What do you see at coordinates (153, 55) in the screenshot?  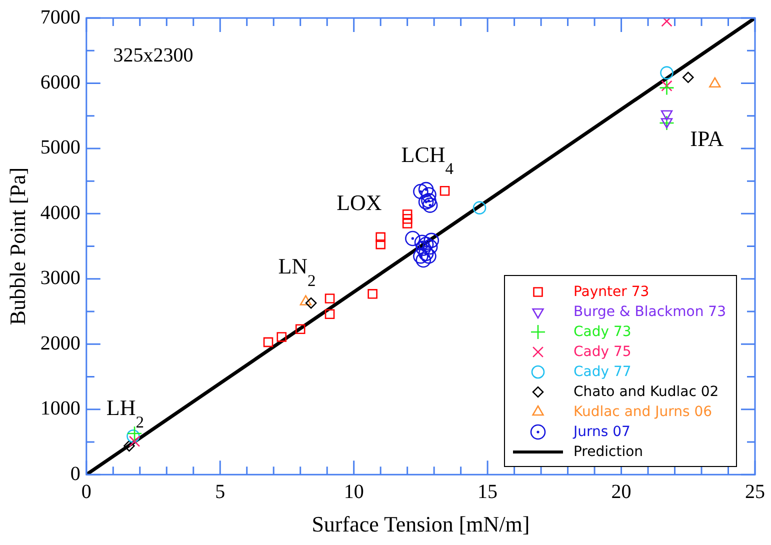 I see `annotation: 325x2300` at bounding box center [153, 55].